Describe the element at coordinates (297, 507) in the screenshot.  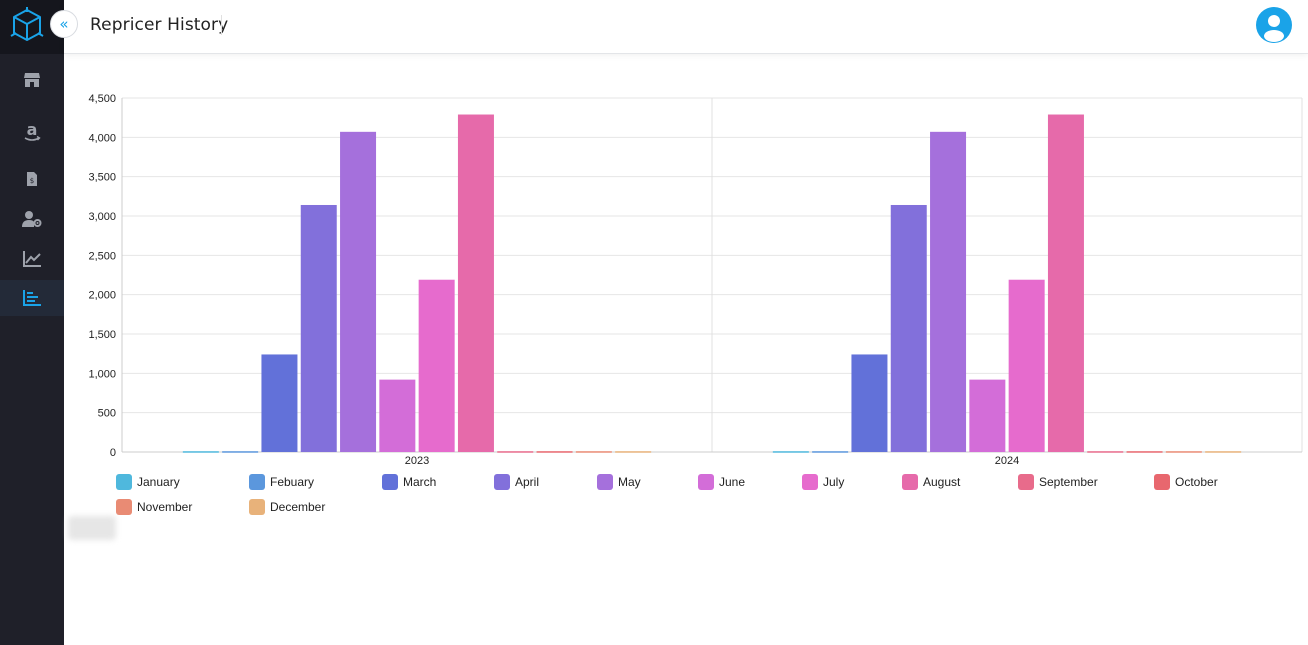
I see `legend-label: December` at that location.